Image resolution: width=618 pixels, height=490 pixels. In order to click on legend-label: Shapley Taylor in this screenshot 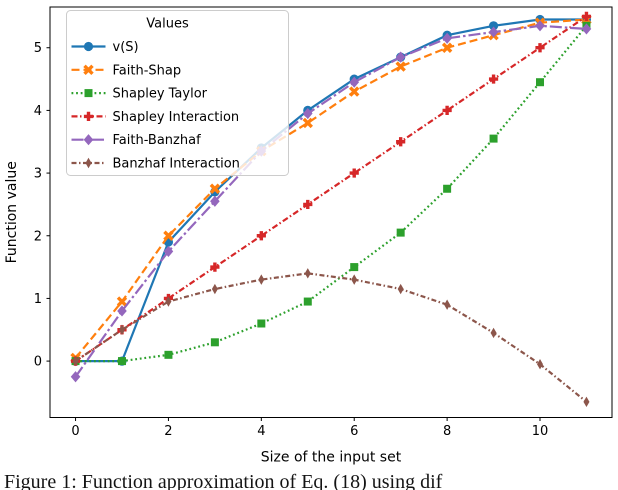, I will do `click(160, 94)`.